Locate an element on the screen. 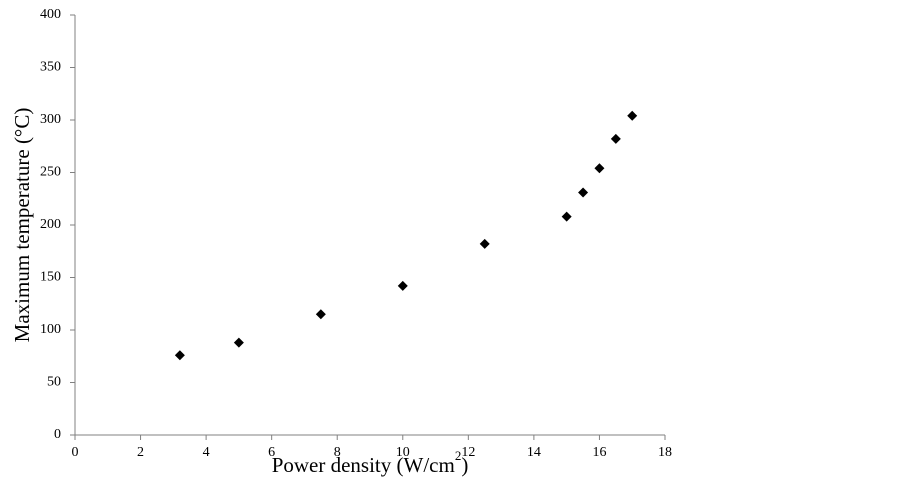 This screenshot has width=903, height=492. x-tick-label: 16 is located at coordinates (599, 452).